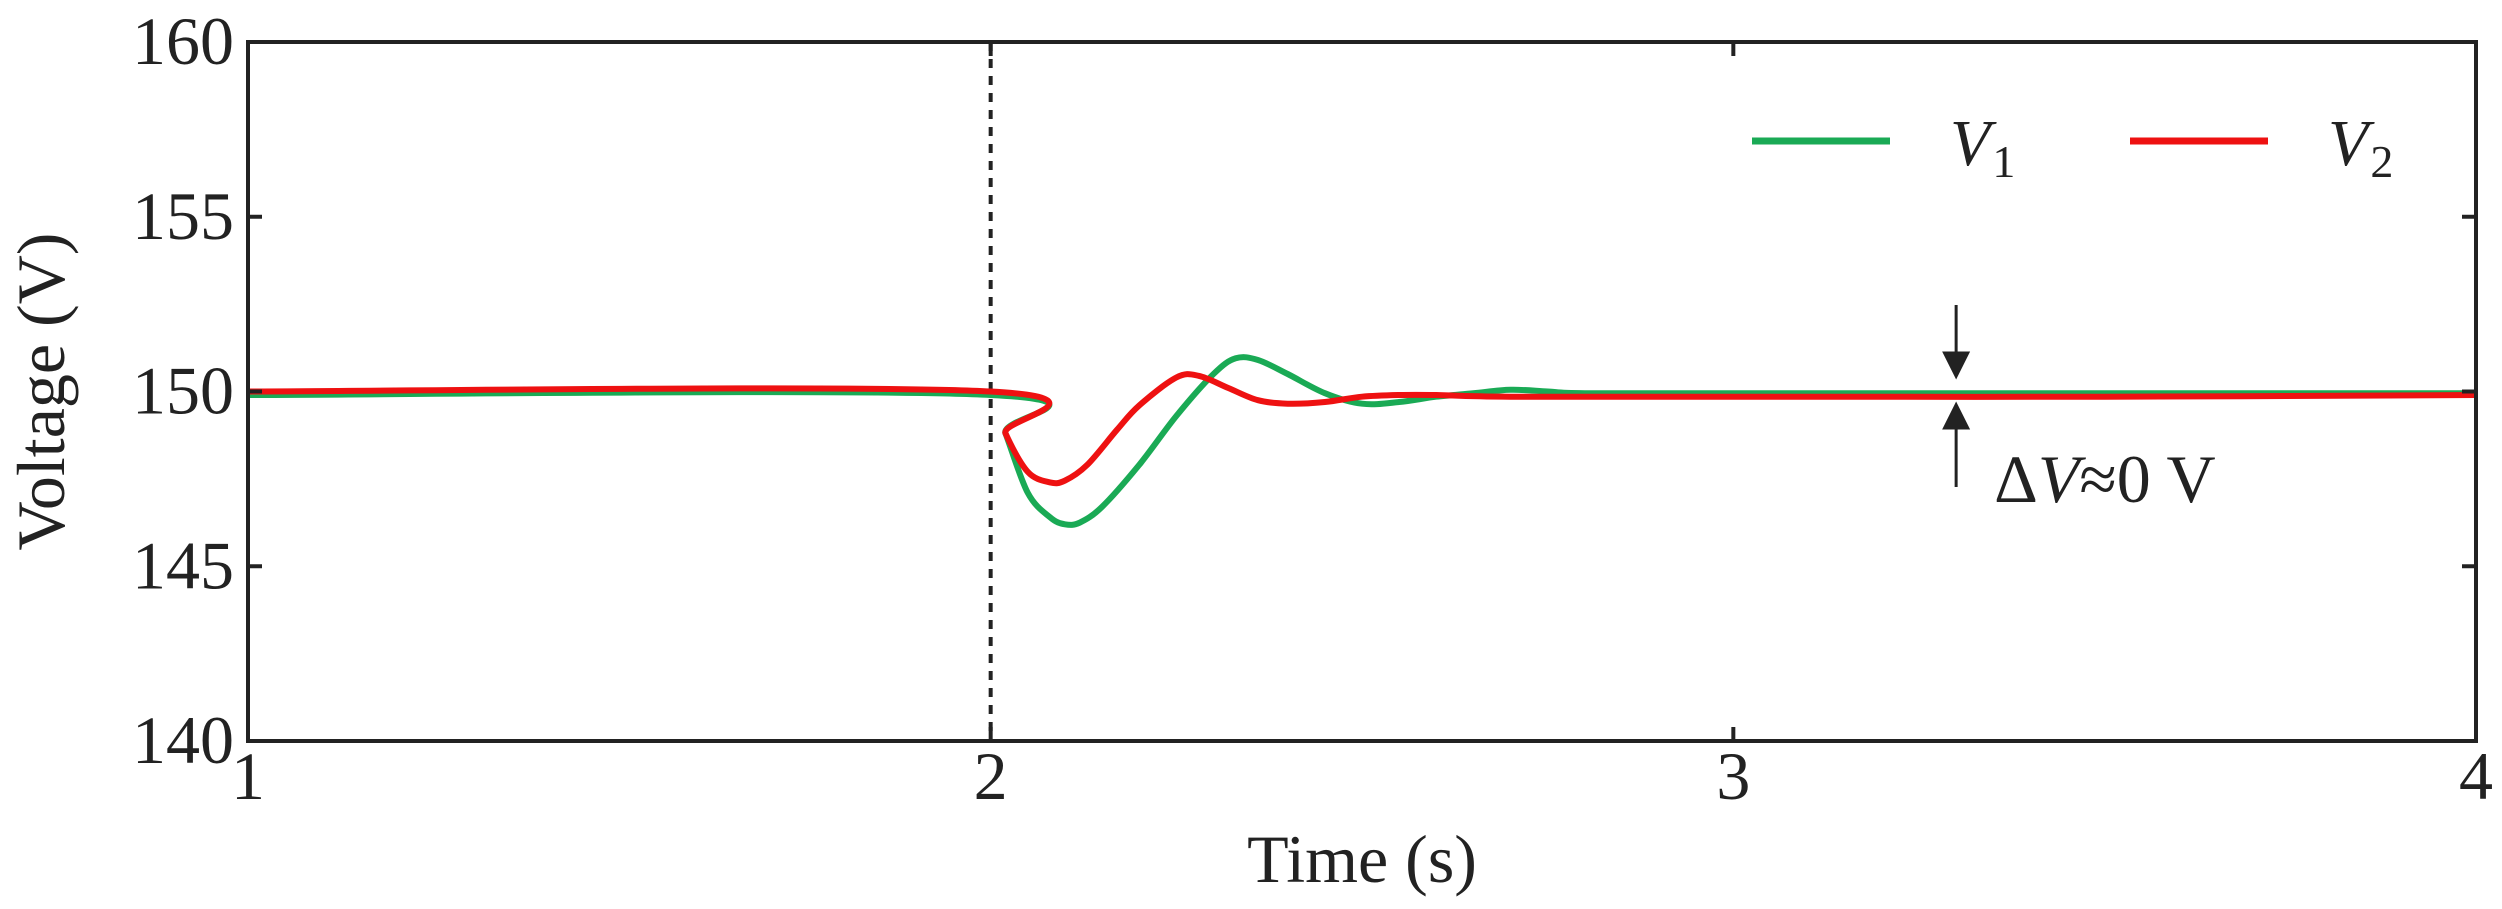 The width and height of the screenshot is (2502, 909). What do you see at coordinates (2360, 147) in the screenshot?
I see `legend-label-v2: V2` at bounding box center [2360, 147].